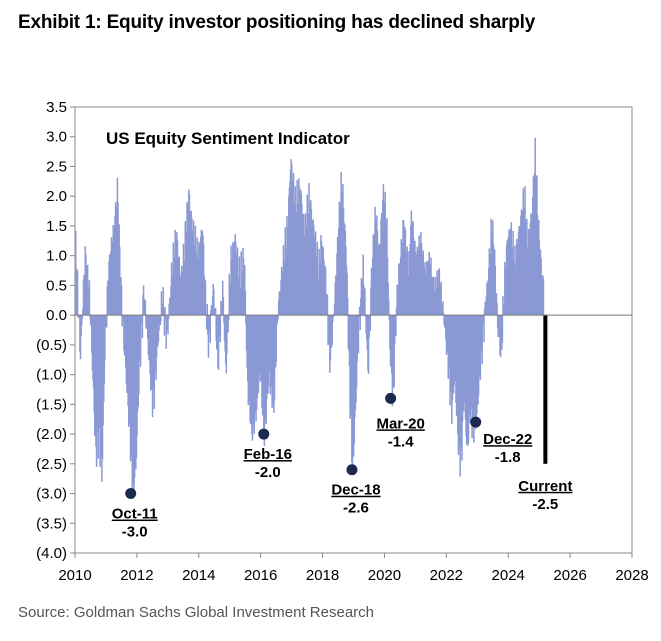  I want to click on y-tick-label: (3.0), so click(51, 494).